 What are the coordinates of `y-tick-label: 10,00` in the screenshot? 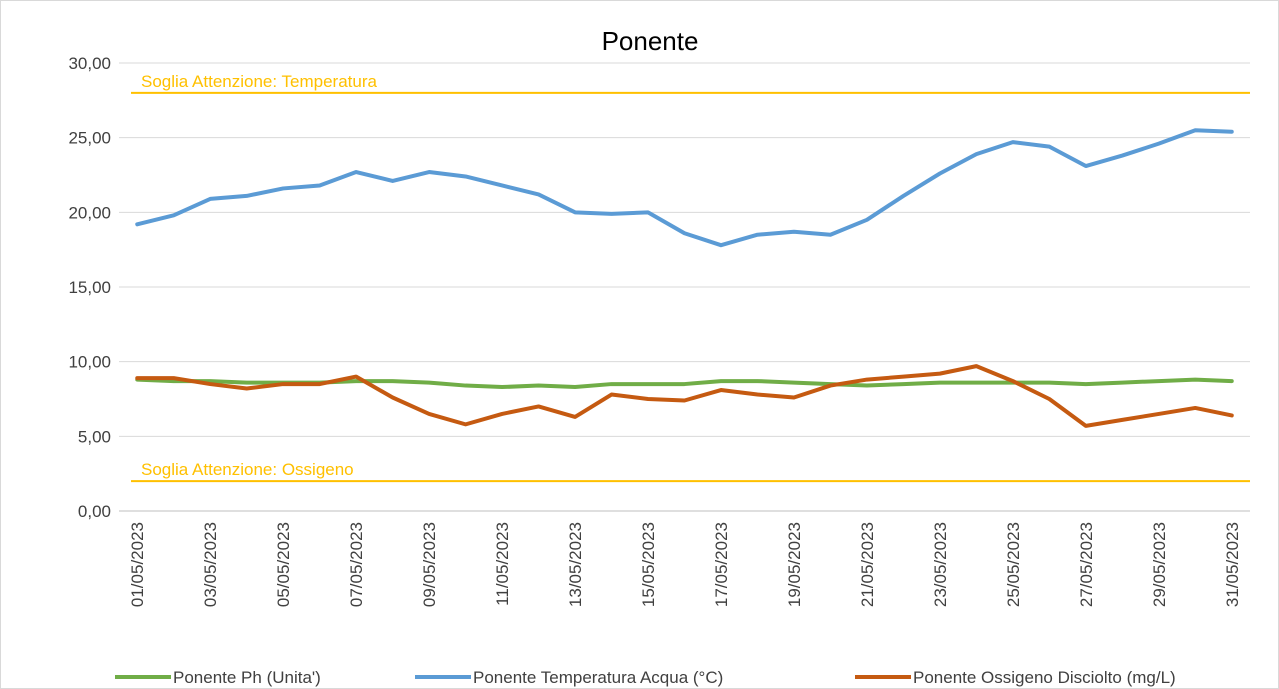 It's located at (89, 362).